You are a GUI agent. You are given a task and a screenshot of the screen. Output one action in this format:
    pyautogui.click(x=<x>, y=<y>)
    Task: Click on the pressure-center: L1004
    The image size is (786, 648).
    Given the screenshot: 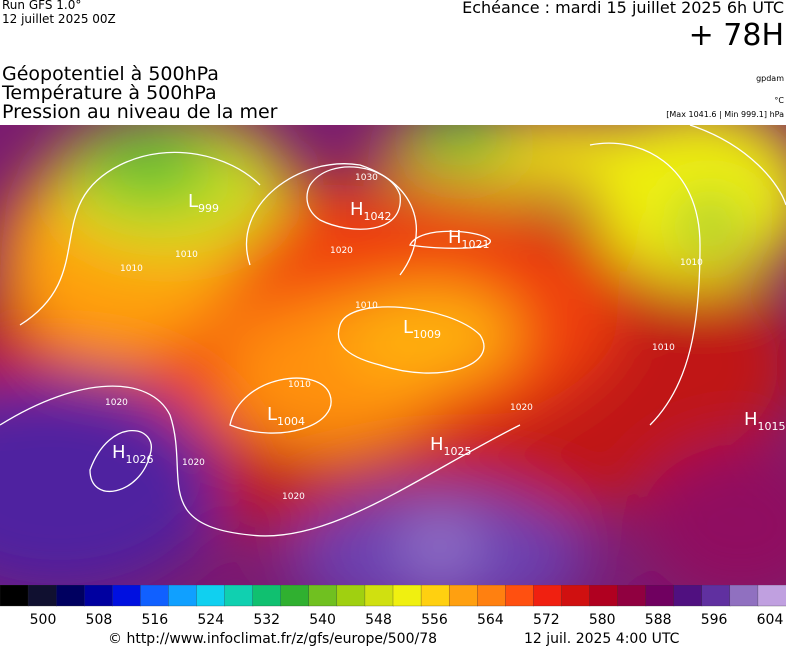 What is the action you would take?
    pyautogui.click(x=286, y=416)
    